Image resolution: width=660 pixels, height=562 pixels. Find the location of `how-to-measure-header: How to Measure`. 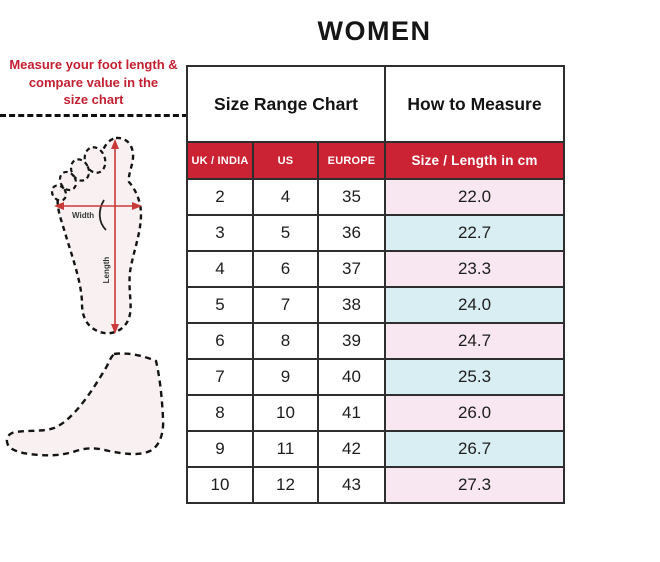

how-to-measure-header: How to Measure is located at coordinates (474, 104).